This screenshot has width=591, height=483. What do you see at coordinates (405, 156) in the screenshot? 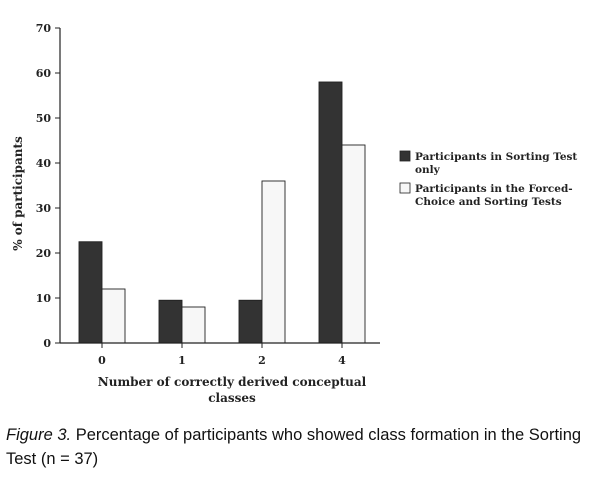
I see `legend-swatch-sorting-only` at bounding box center [405, 156].